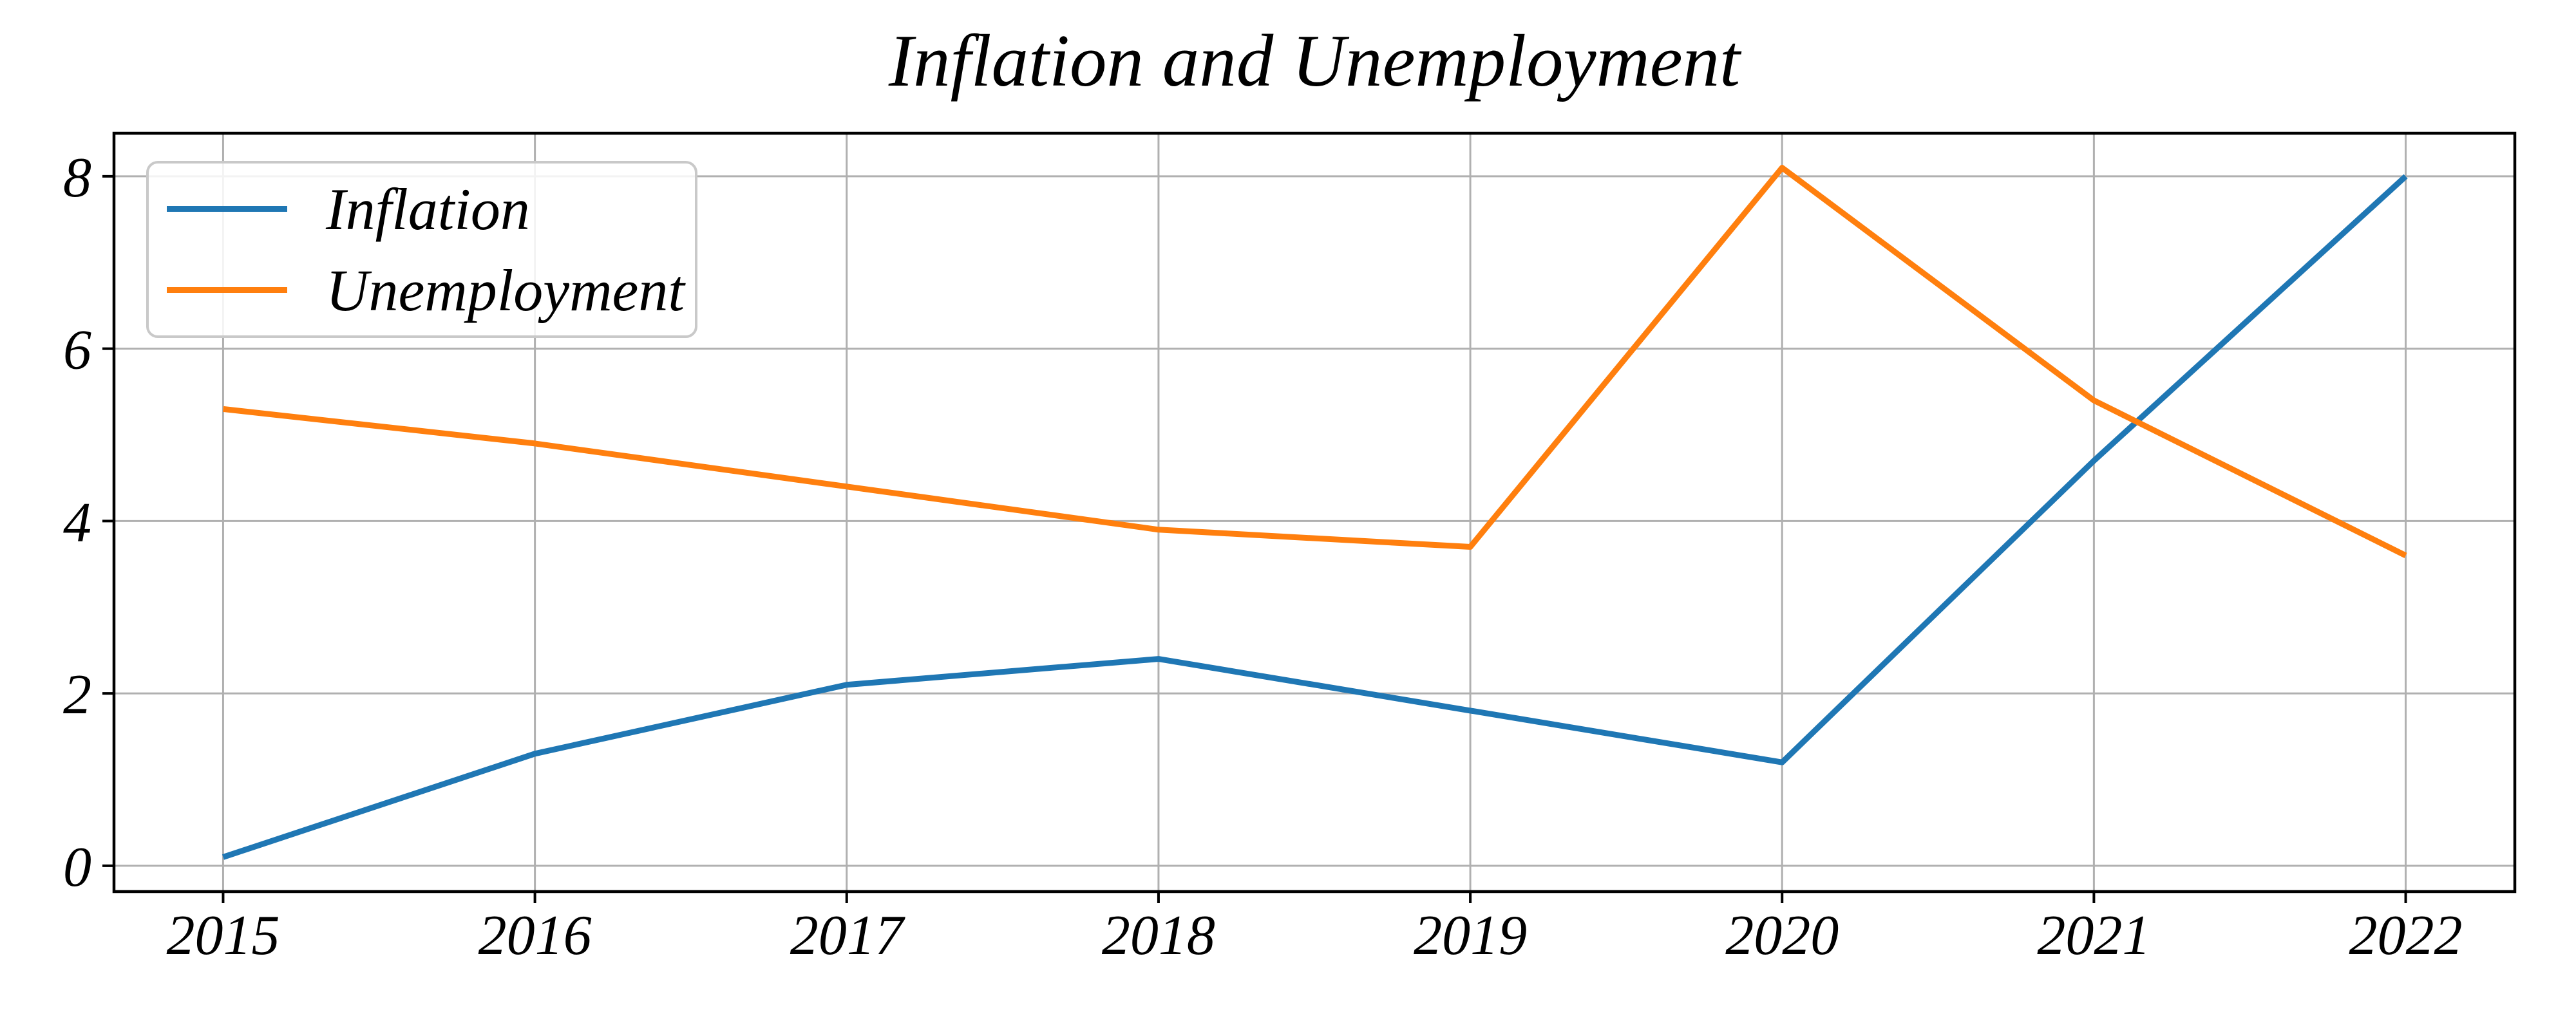 The width and height of the screenshot is (2576, 1030). I want to click on legend: Inflation Unemployment, so click(421, 250).